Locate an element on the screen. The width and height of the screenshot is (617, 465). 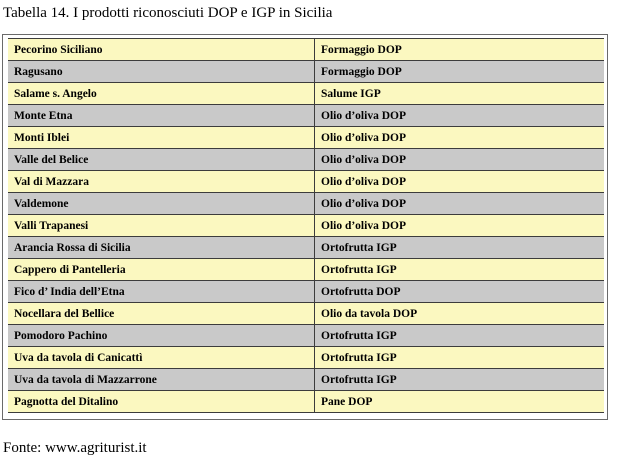
product-name-cell: Ragusano is located at coordinates (161, 71).